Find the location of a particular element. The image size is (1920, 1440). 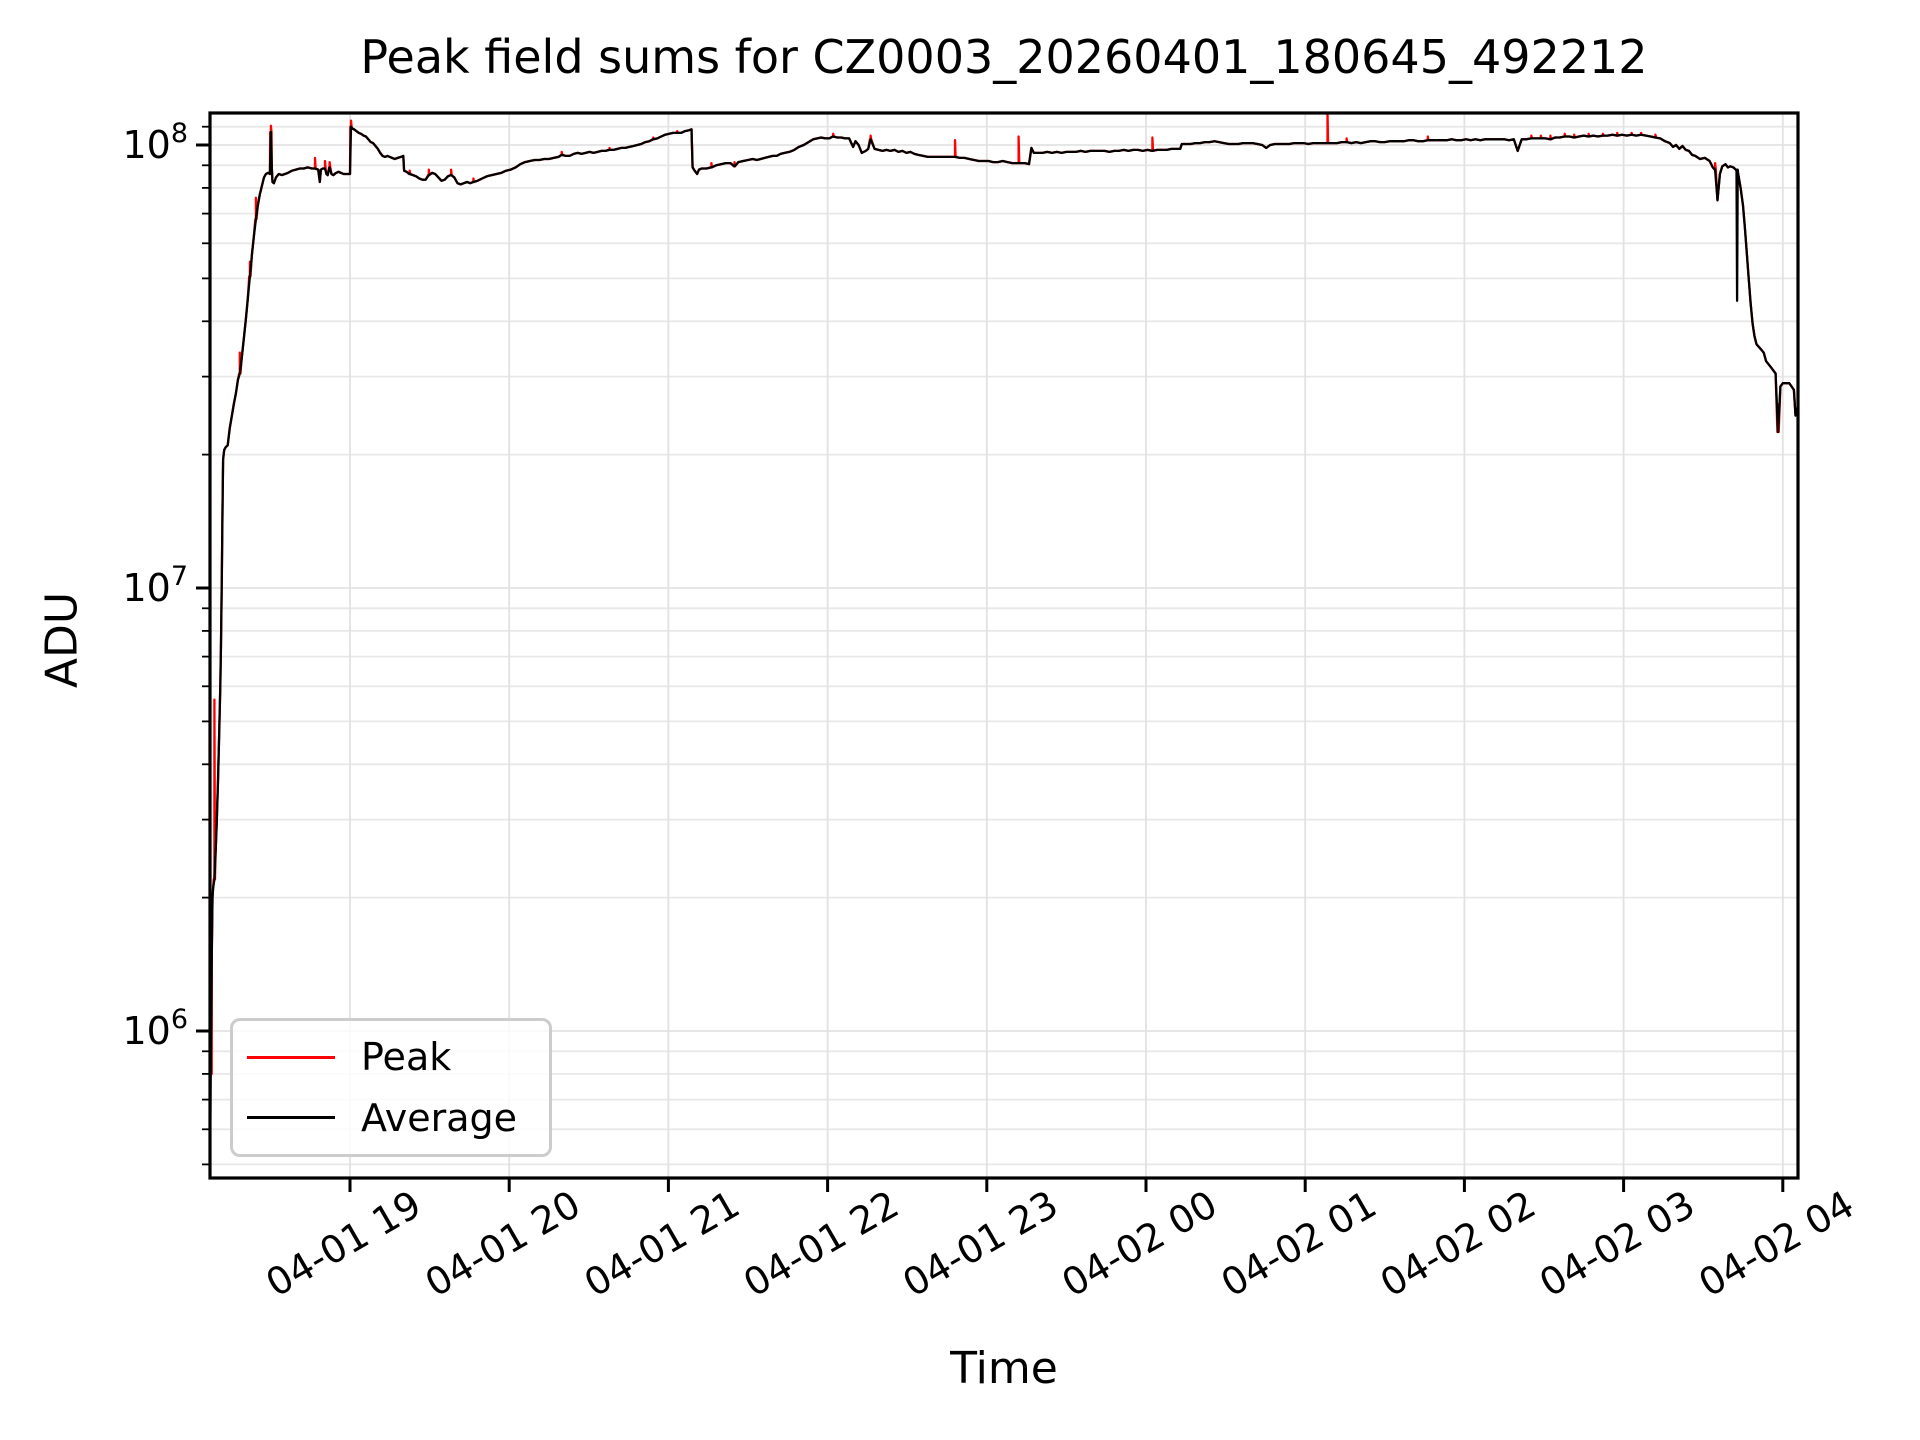

legend-entry-average: Average is located at coordinates (393, 1118).